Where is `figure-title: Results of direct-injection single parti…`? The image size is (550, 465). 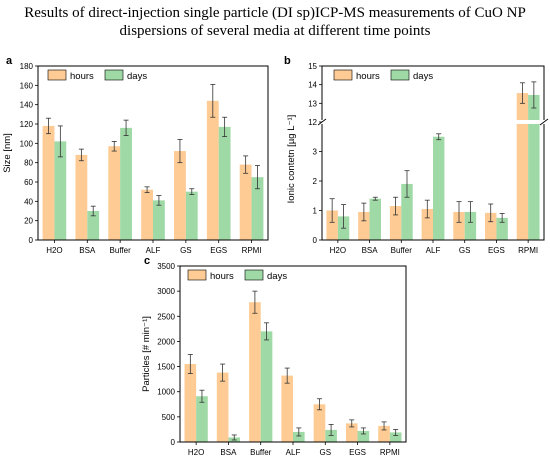
figure-title: Results of direct-injection single parti… is located at coordinates (275, 22).